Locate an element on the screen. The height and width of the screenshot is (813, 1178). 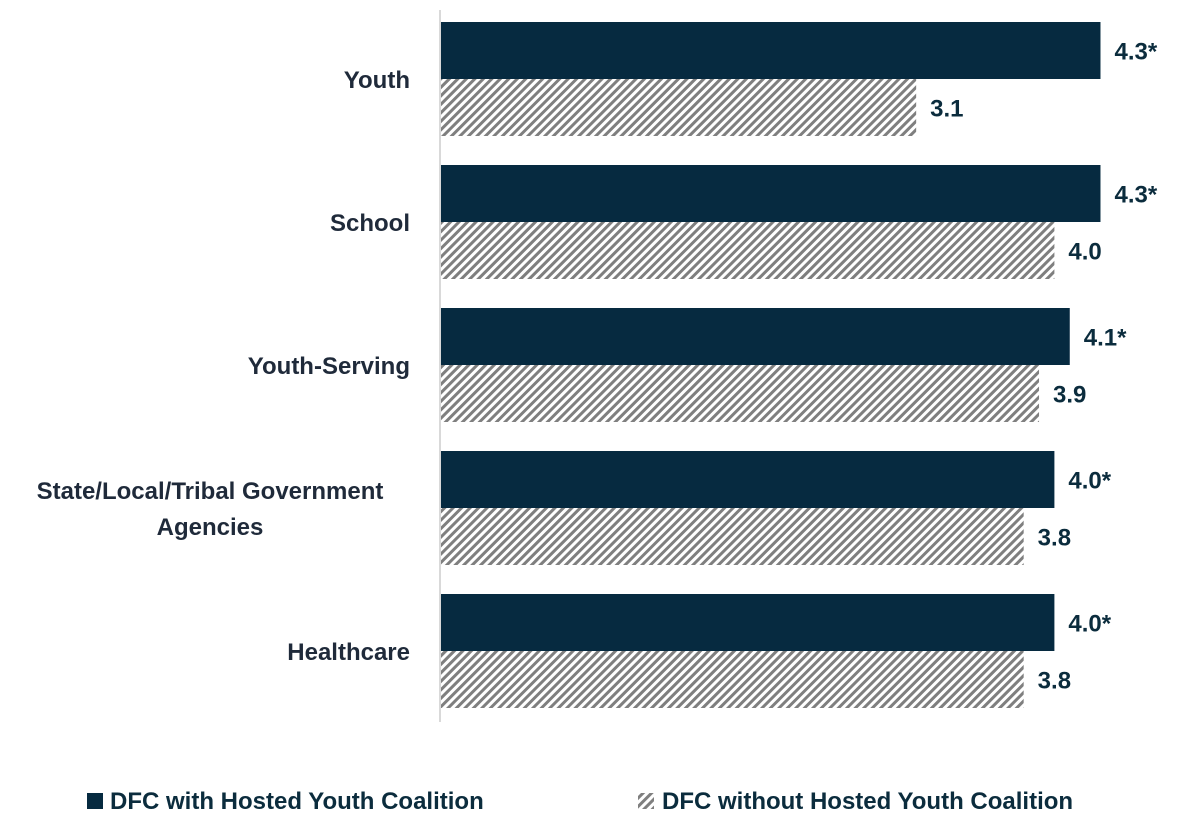
bar-state-local-tribal-government-agencies-with-coalition is located at coordinates (747, 479).